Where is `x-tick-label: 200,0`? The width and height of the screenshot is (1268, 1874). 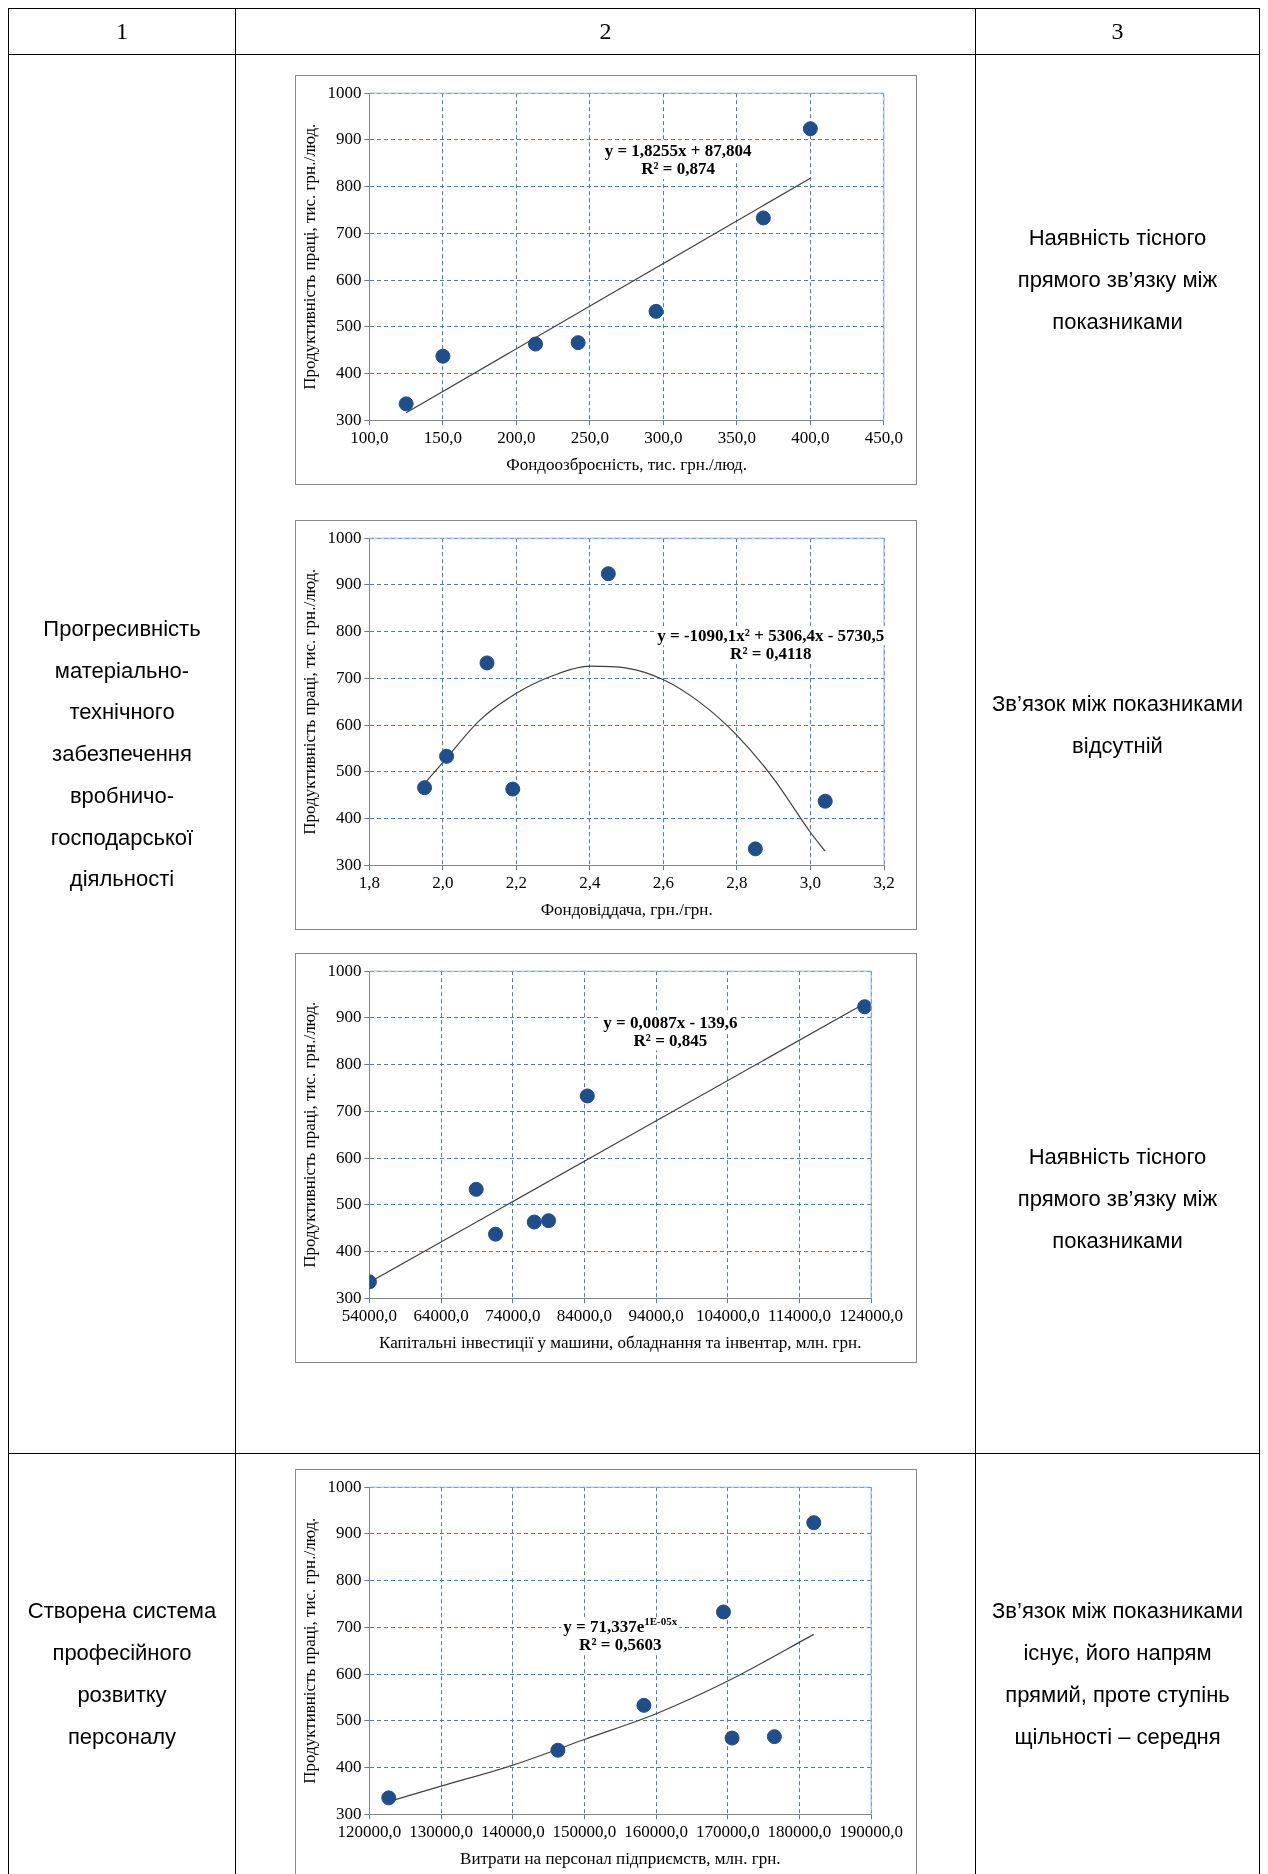 x-tick-label: 200,0 is located at coordinates (516, 437).